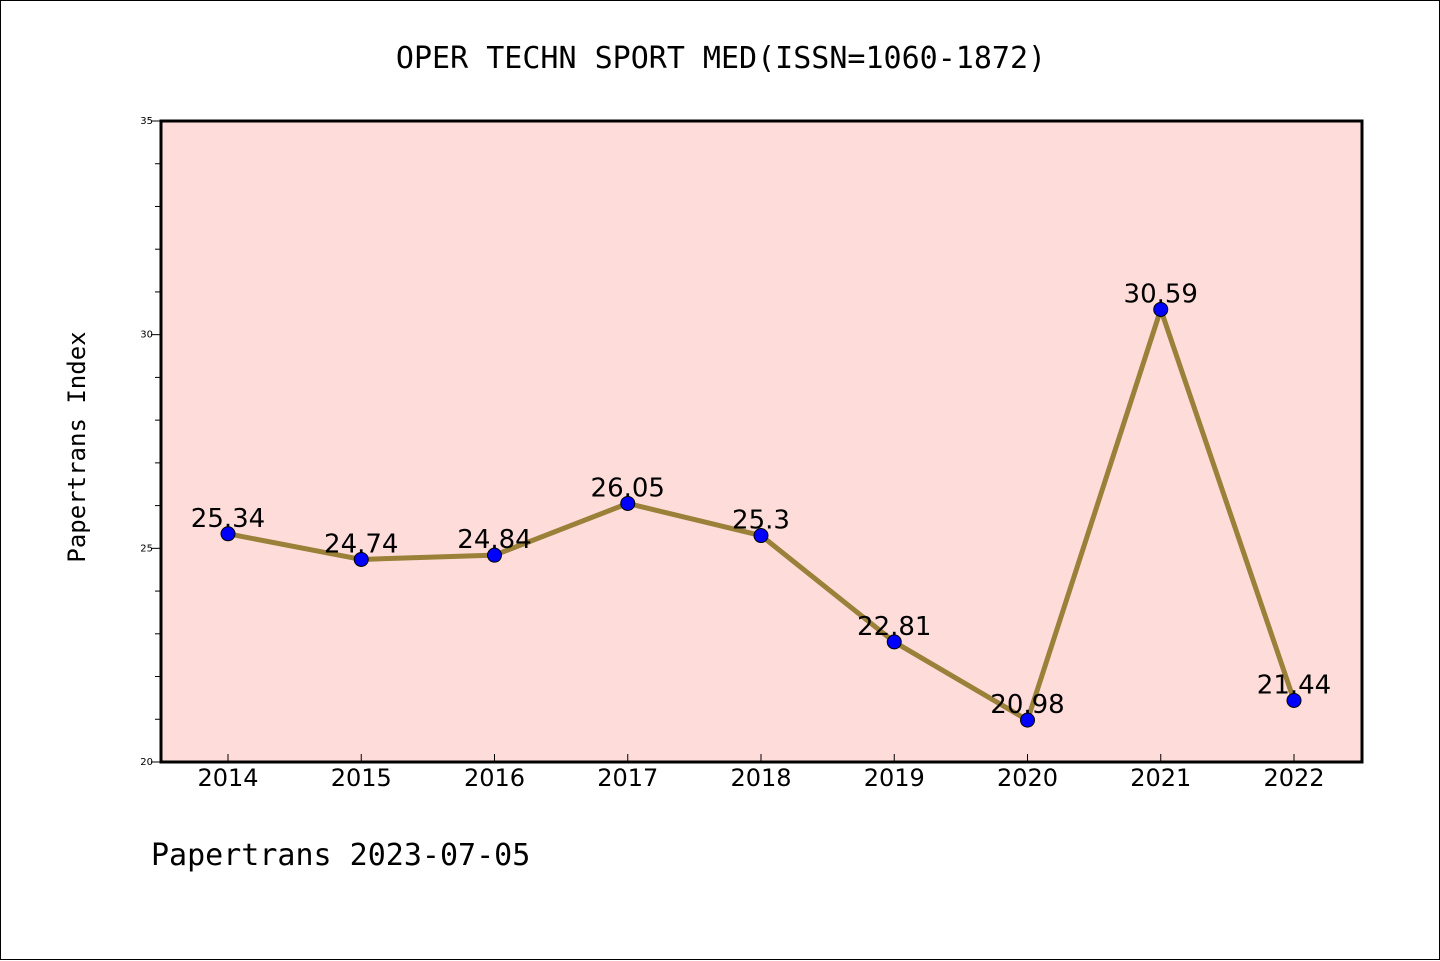  I want to click on footer-text: Papertrans 2023-07-05, so click(340, 855).